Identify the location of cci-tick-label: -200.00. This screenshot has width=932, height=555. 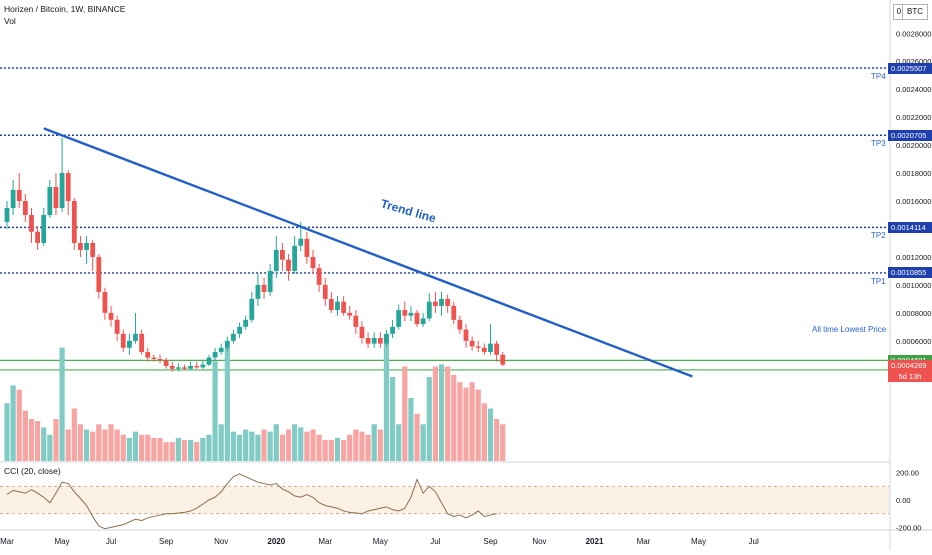
(908, 527).